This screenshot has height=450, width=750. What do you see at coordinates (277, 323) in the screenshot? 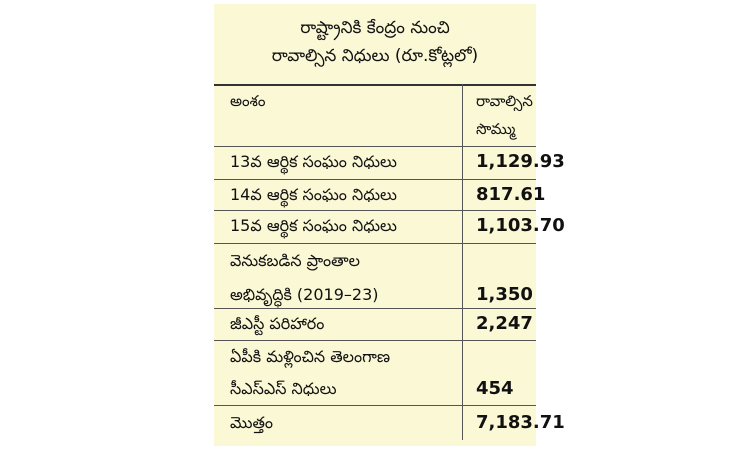
I see `row-label: జీఎస్టీ పరిహారం` at bounding box center [277, 323].